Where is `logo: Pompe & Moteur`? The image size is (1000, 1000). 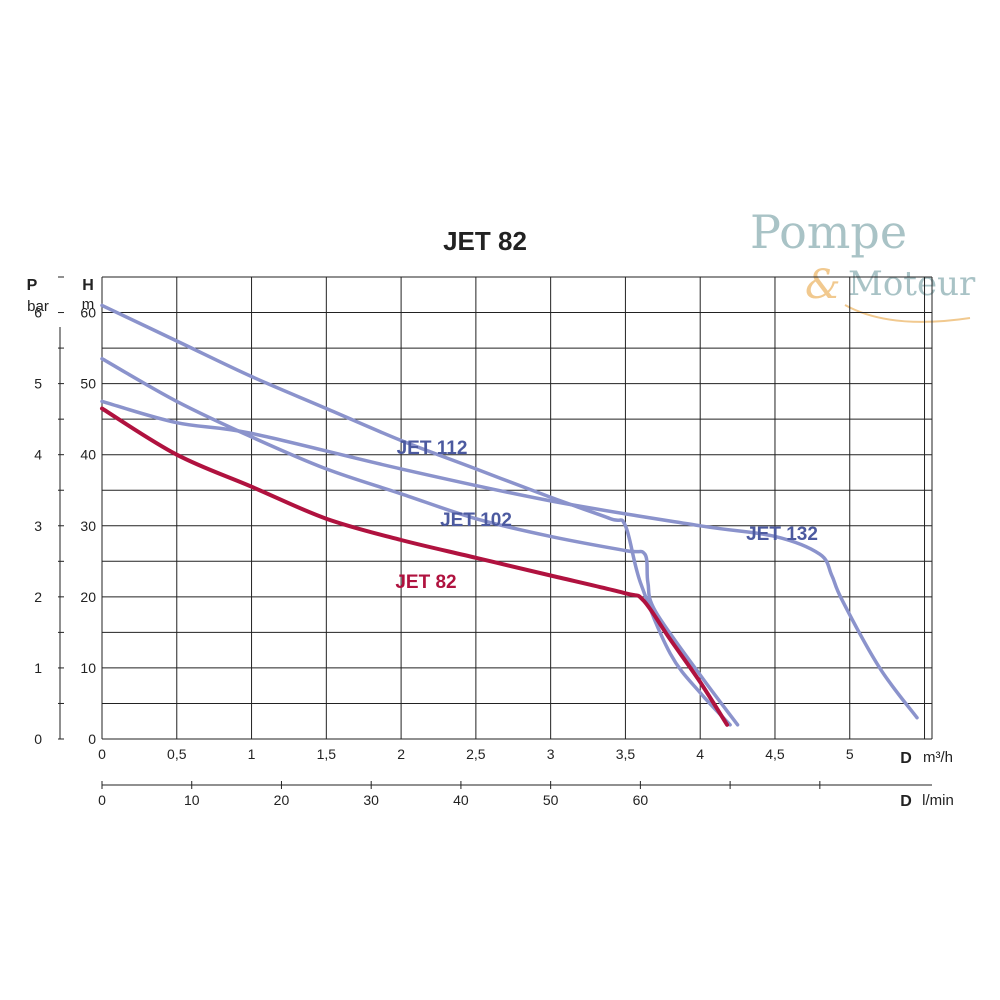 logo: Pompe & Moteur is located at coordinates (863, 264).